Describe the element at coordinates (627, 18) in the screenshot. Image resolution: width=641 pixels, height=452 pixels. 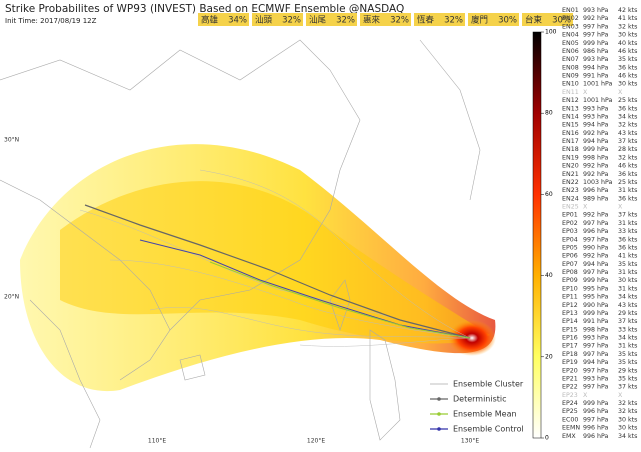
I see `member-wind: 41 kts` at that location.